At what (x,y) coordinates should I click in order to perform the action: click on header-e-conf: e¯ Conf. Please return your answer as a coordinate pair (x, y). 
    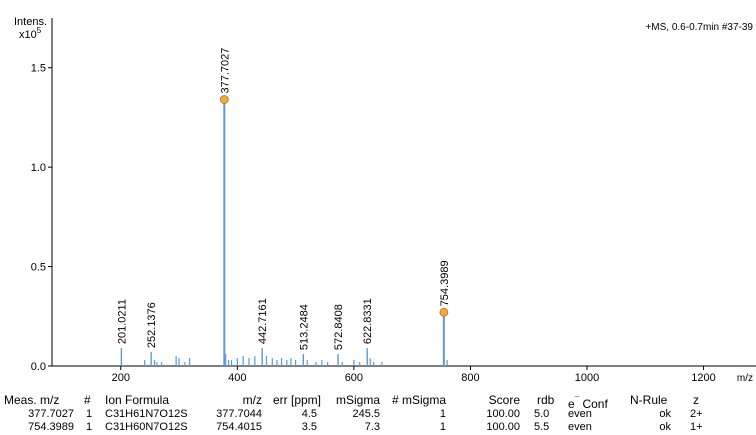
    Looking at the image, I should click on (588, 403).